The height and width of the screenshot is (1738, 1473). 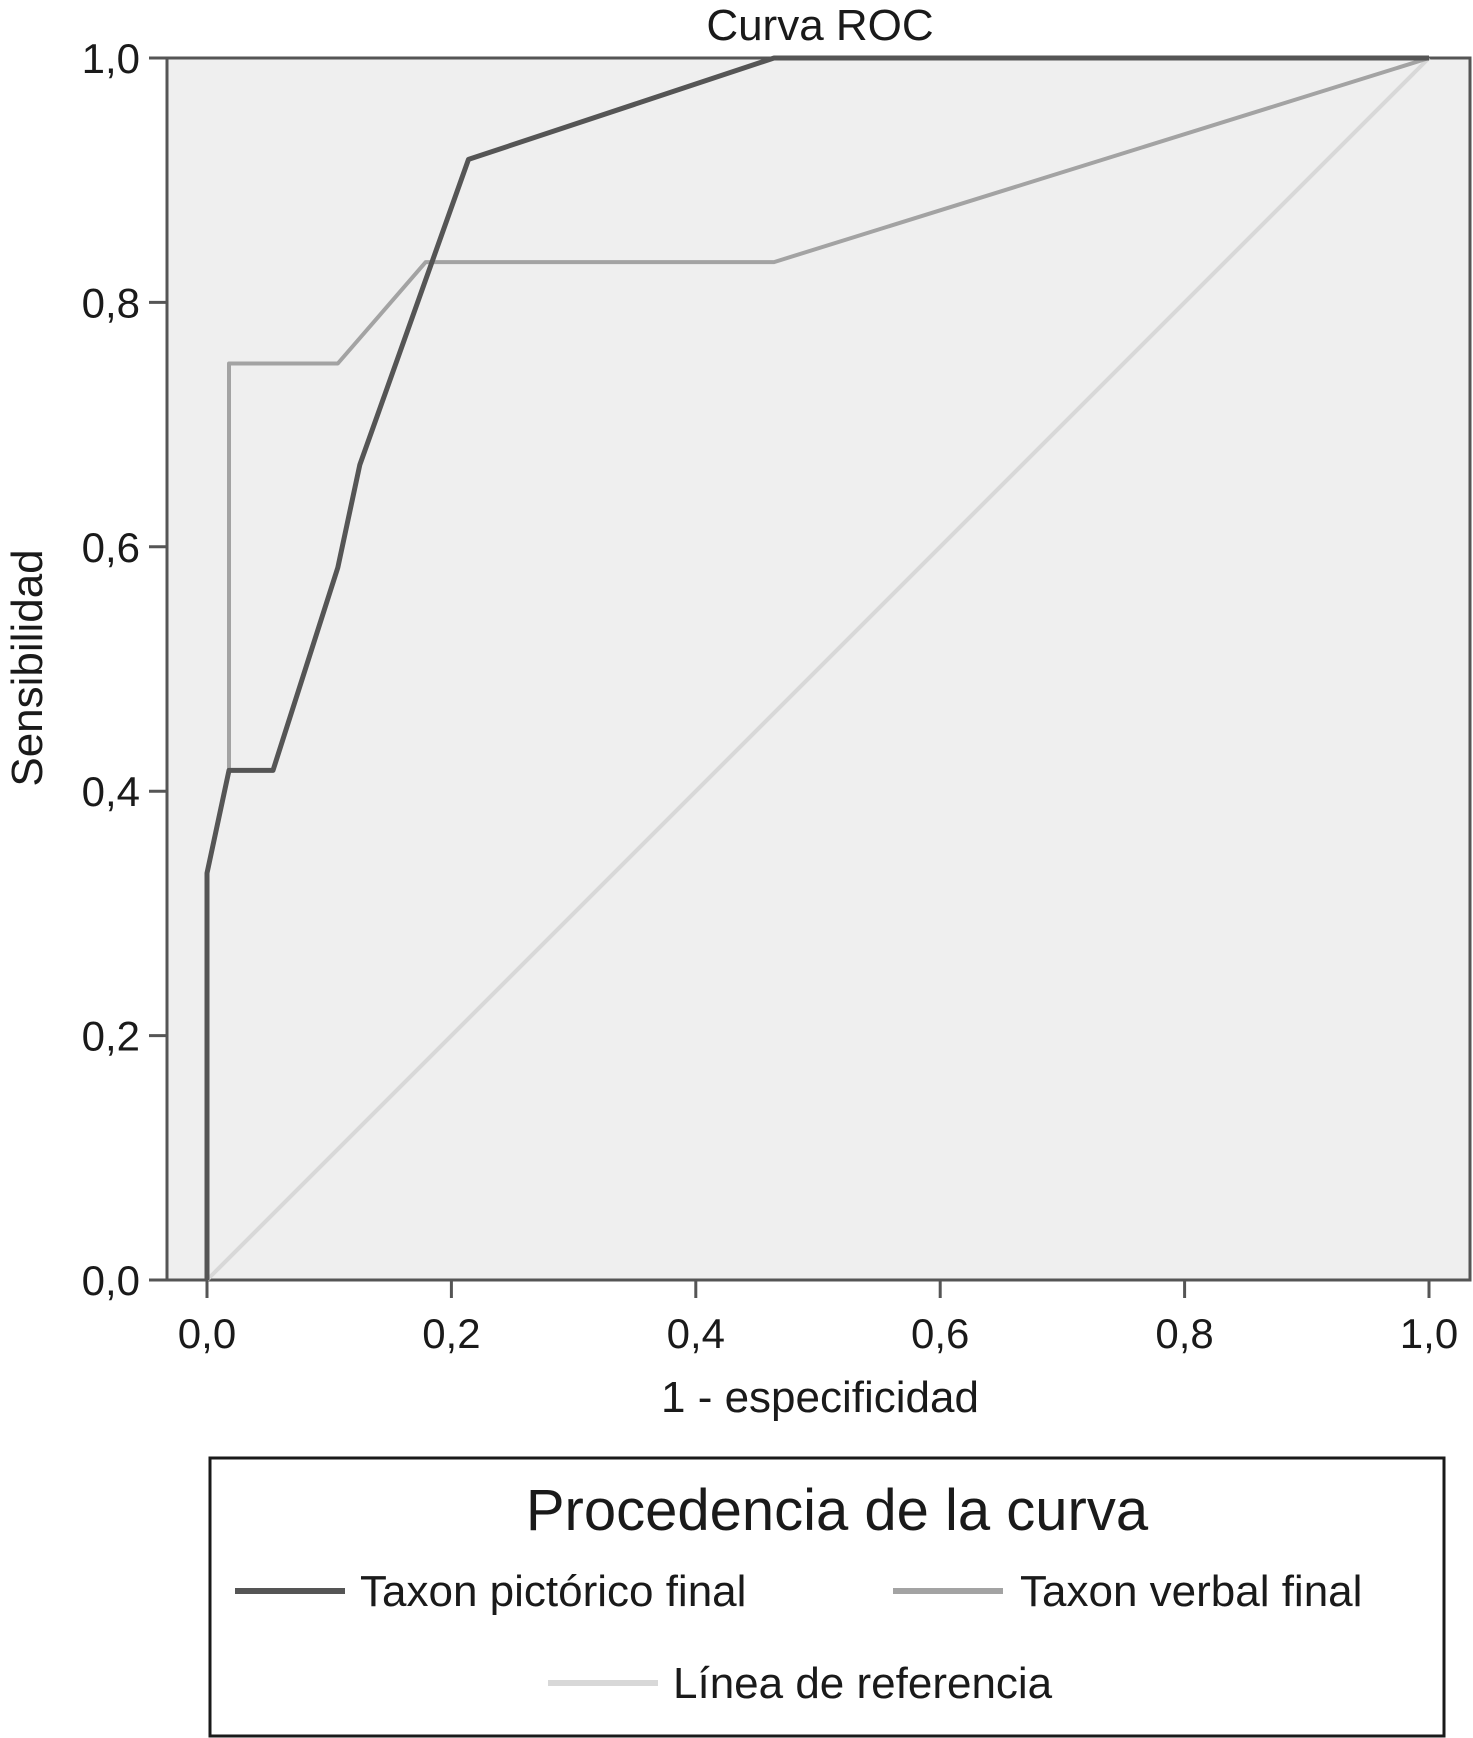 I want to click on y-axis: 0,0 0,2 0,4 0,6 0,8 1,0, so click(x=124, y=669).